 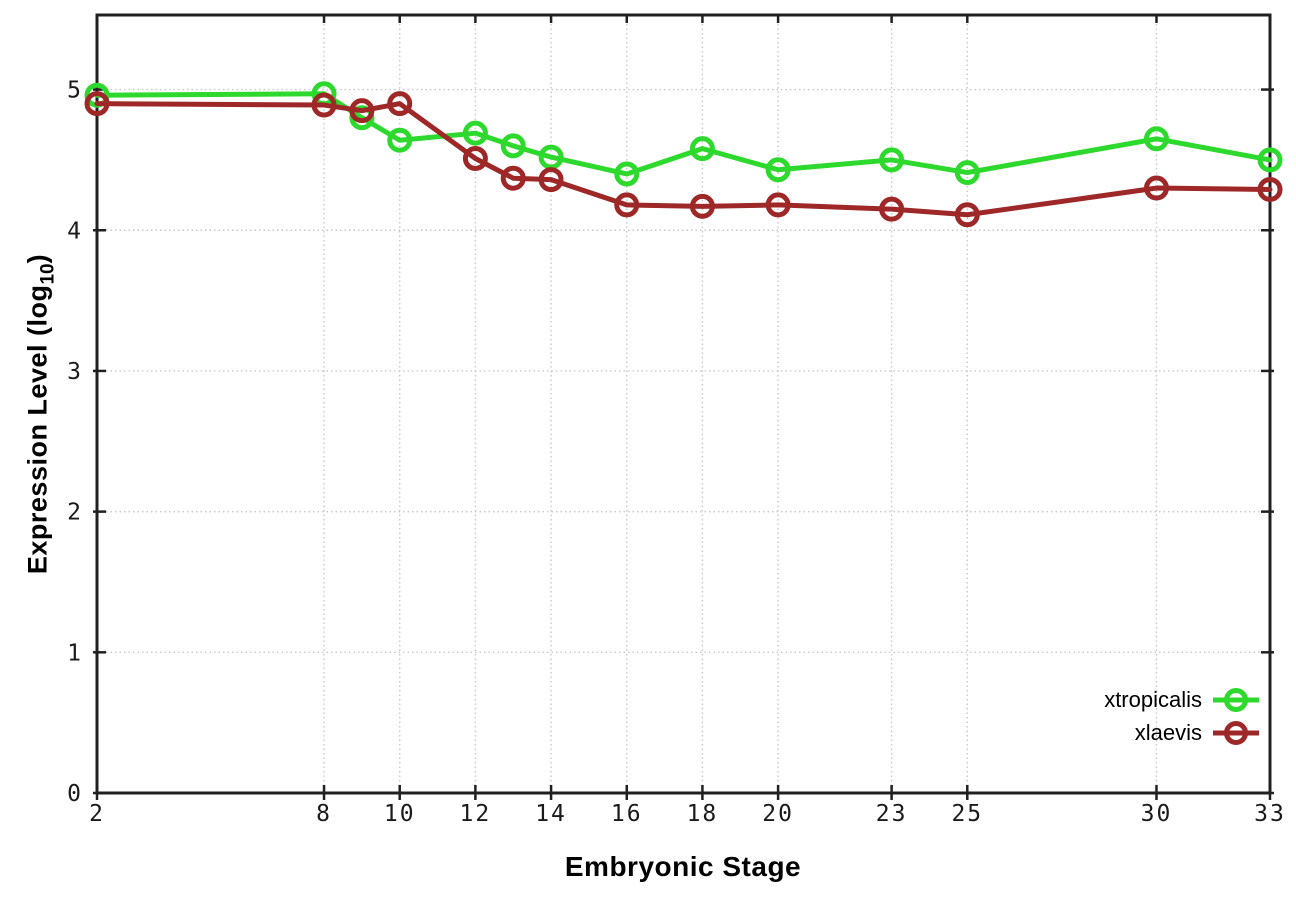 I want to click on x-tick-label: 8, so click(x=324, y=814).